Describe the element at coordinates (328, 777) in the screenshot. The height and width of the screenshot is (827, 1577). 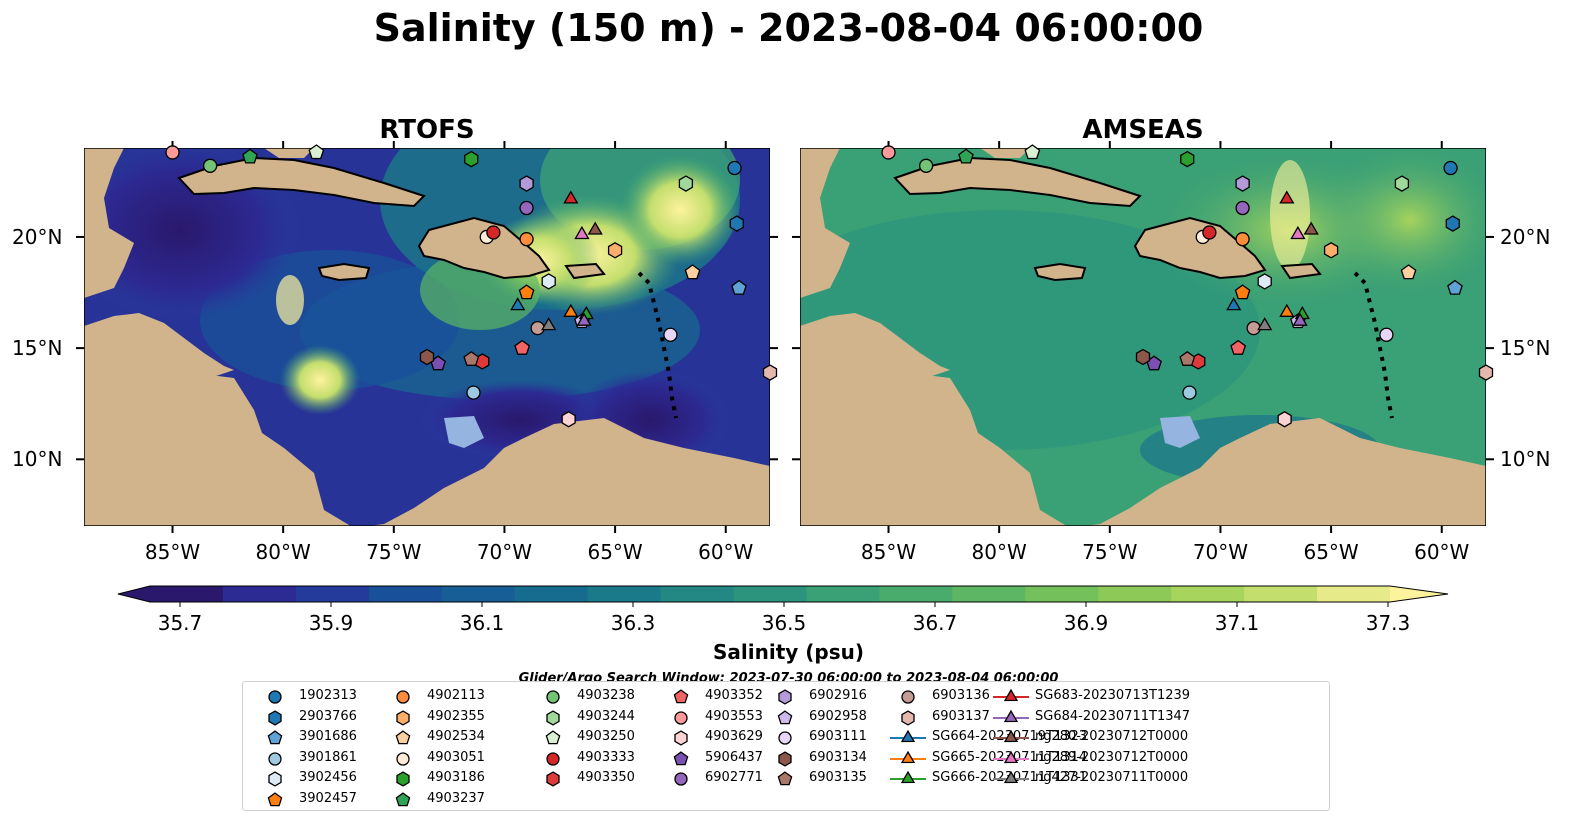
I see `legend-label: 3902456` at that location.